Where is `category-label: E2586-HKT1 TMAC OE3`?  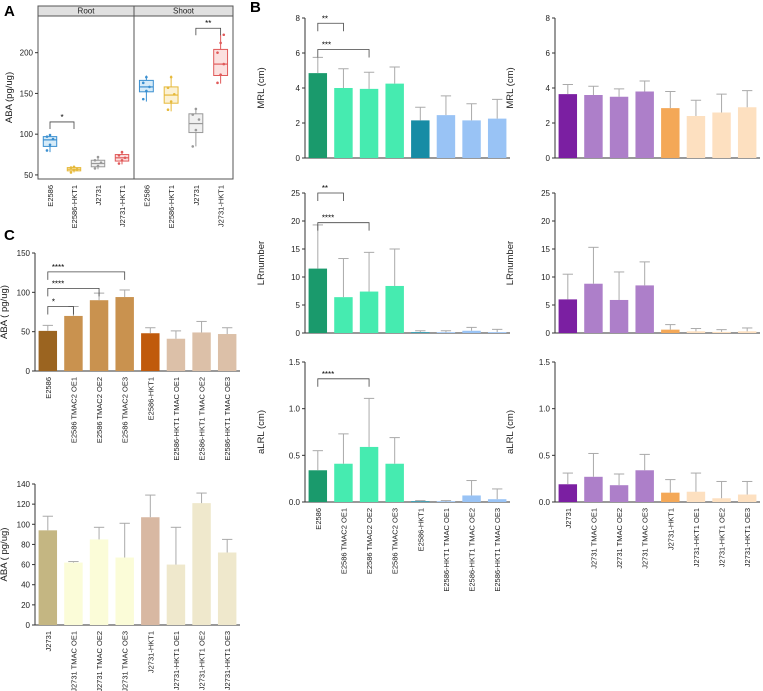 category-label: E2586-HKT1 TMAC OE3 is located at coordinates (497, 550).